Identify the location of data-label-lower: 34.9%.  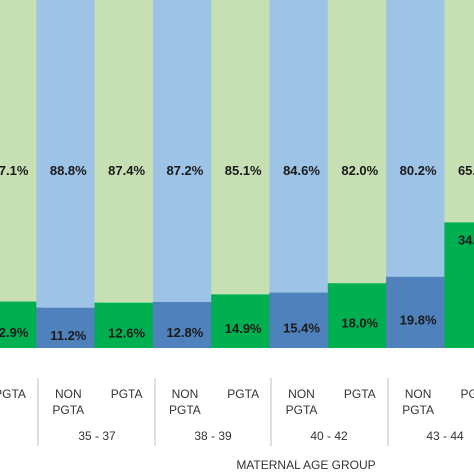
(466, 239).